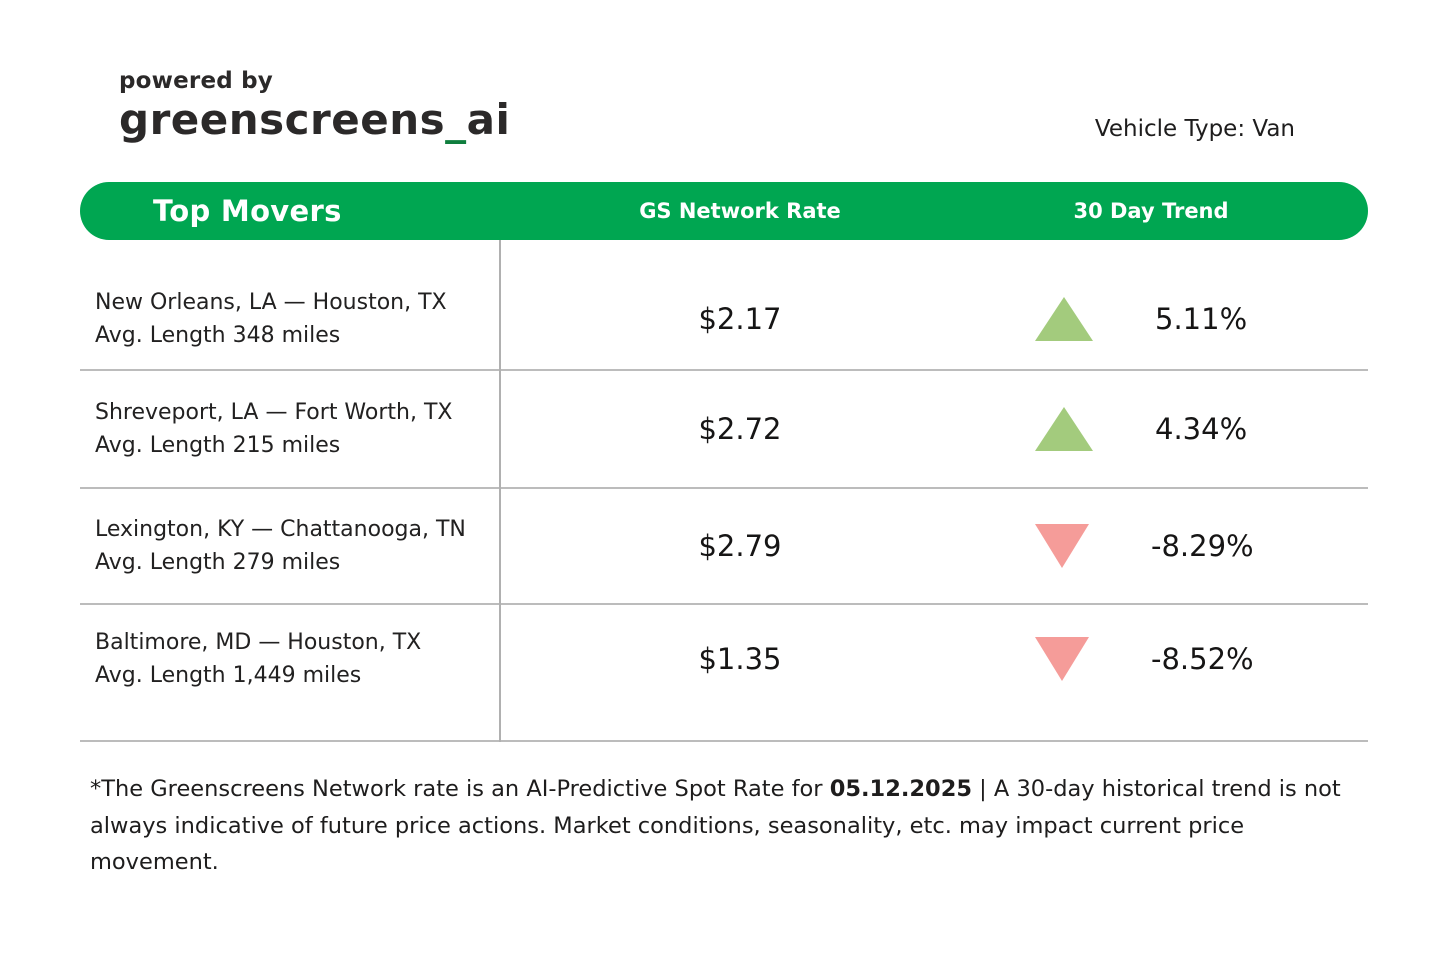  What do you see at coordinates (274, 412) in the screenshot?
I see `route-label: Shreveport, LA — Fort Worth, TX` at bounding box center [274, 412].